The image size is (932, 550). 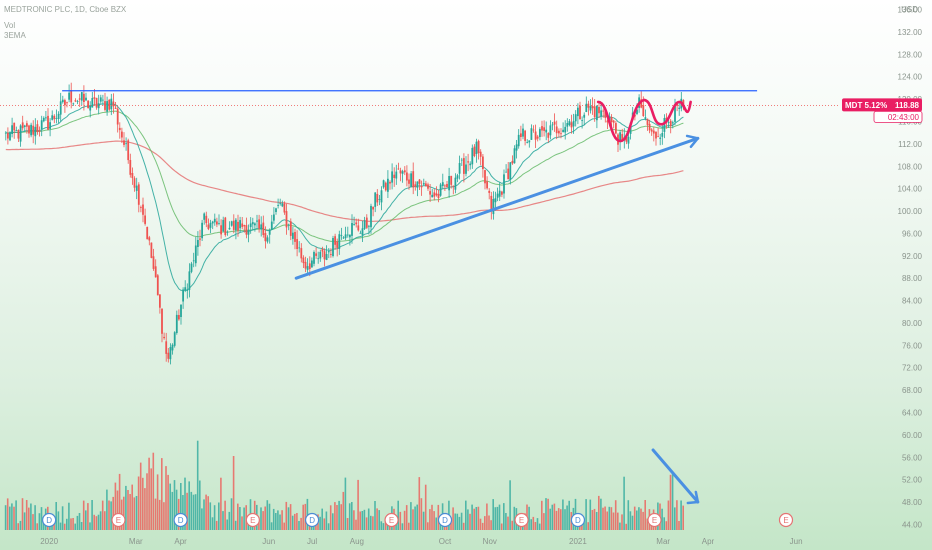 What do you see at coordinates (675, 476) in the screenshot?
I see `volume-trend-arrow` at bounding box center [675, 476].